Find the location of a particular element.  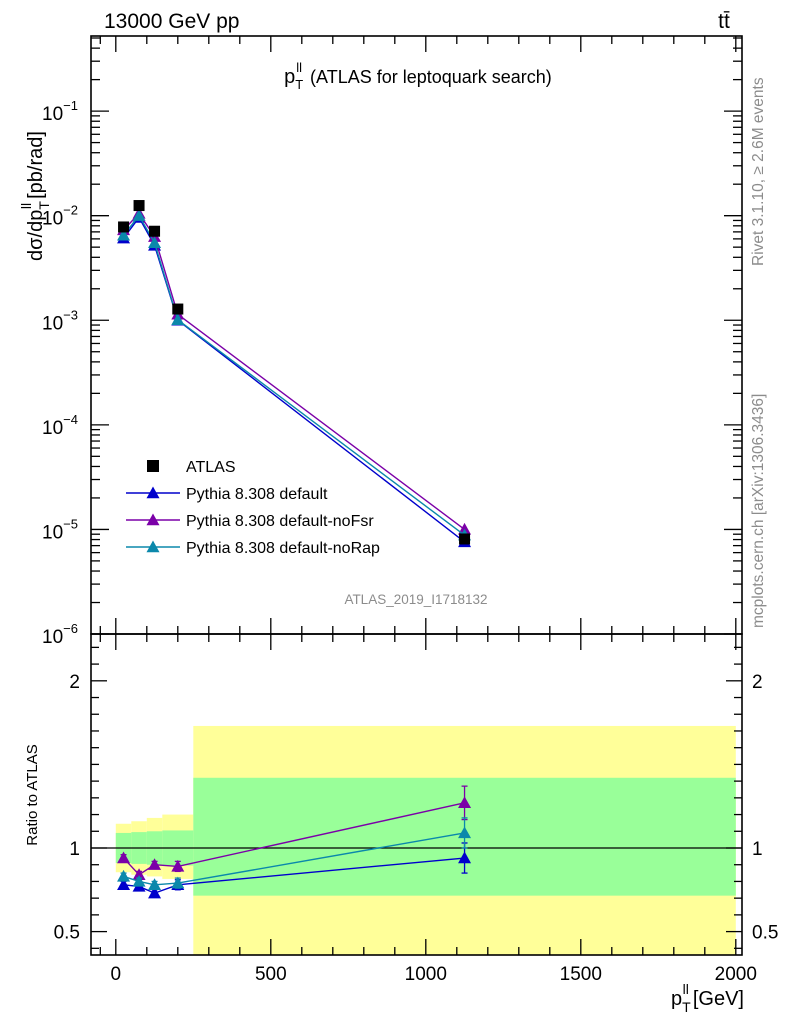

legend-label-0: Pythia 8.308 default is located at coordinates (257, 494).